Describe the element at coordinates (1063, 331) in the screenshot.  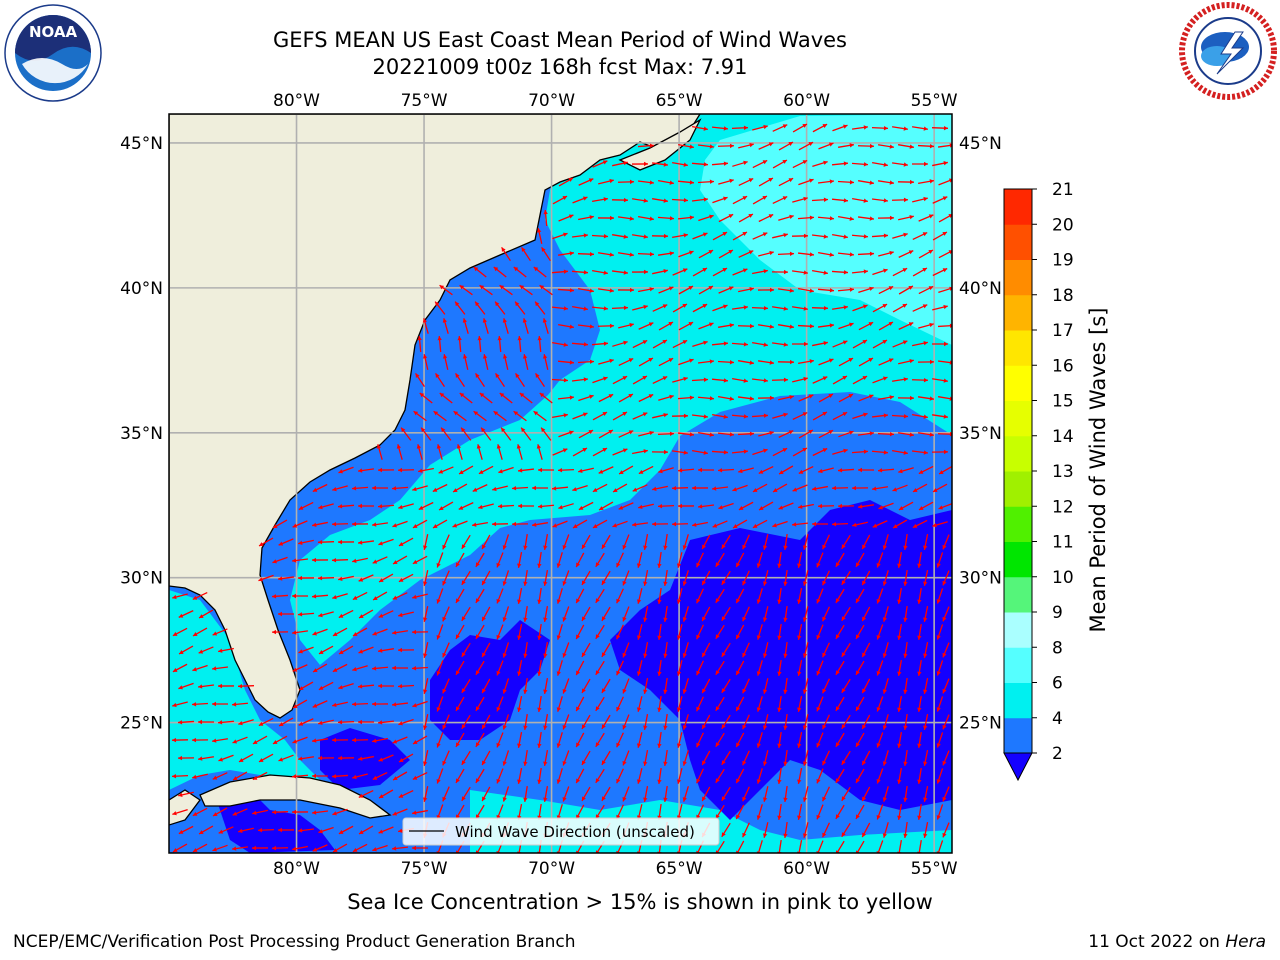
I see `colorbar-tick-label: 17` at that location.